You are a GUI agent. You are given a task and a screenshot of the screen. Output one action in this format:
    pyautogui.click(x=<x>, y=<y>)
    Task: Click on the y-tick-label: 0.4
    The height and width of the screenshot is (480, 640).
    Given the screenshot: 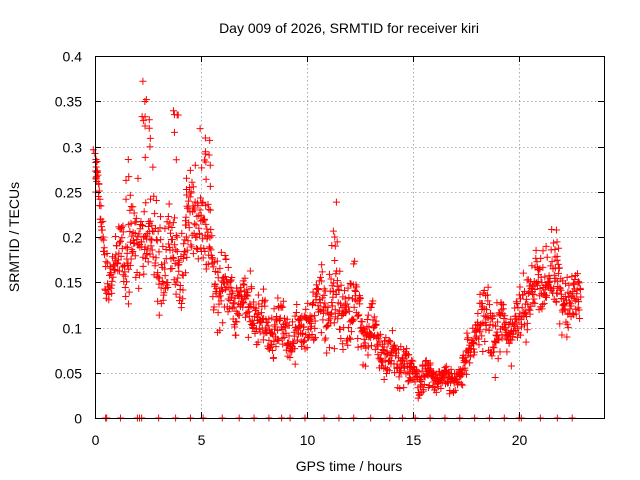 What is the action you would take?
    pyautogui.click(x=73, y=57)
    